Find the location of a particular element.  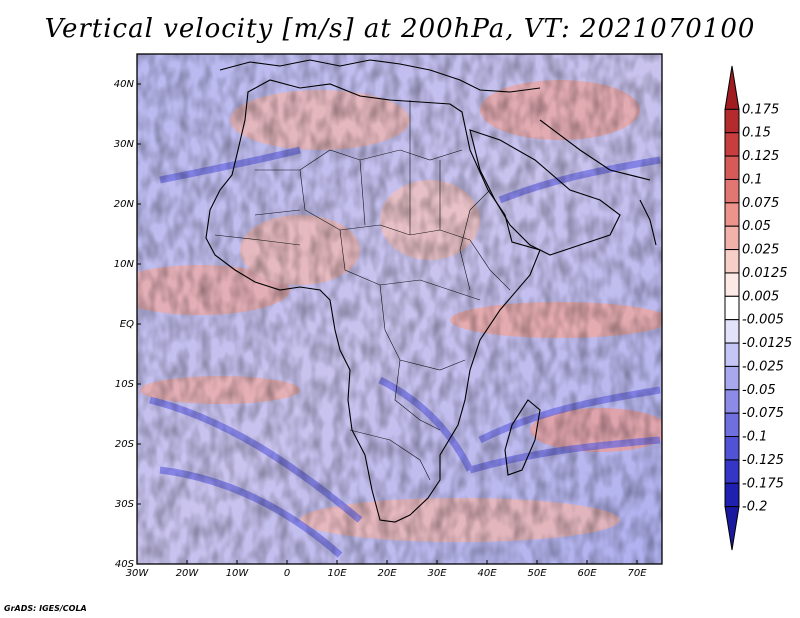

colorbar-label: 0.005 is located at coordinates (760, 296).